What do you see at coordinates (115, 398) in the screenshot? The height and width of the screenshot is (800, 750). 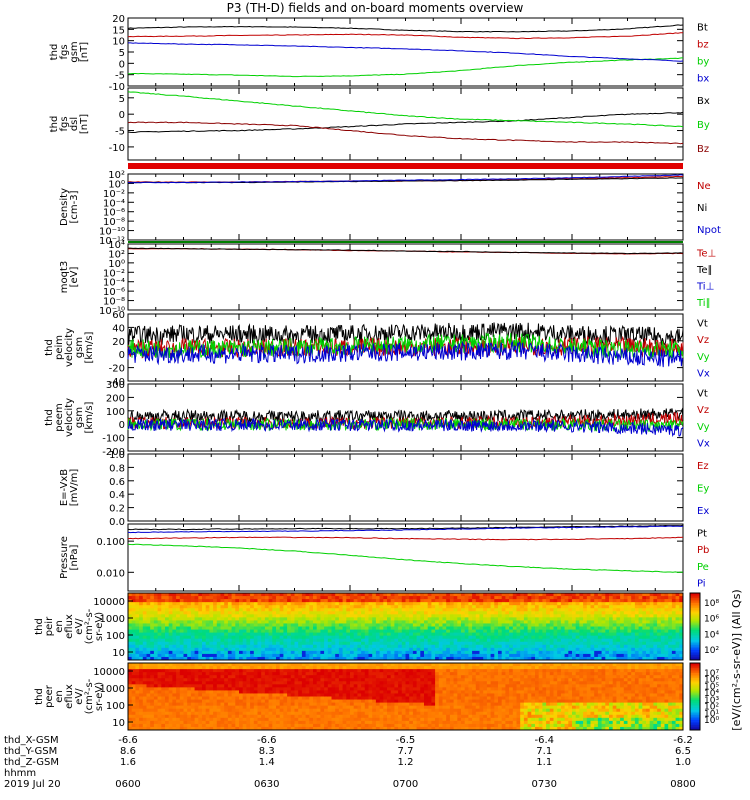 I see `y-tick-label: 200` at bounding box center [115, 398].